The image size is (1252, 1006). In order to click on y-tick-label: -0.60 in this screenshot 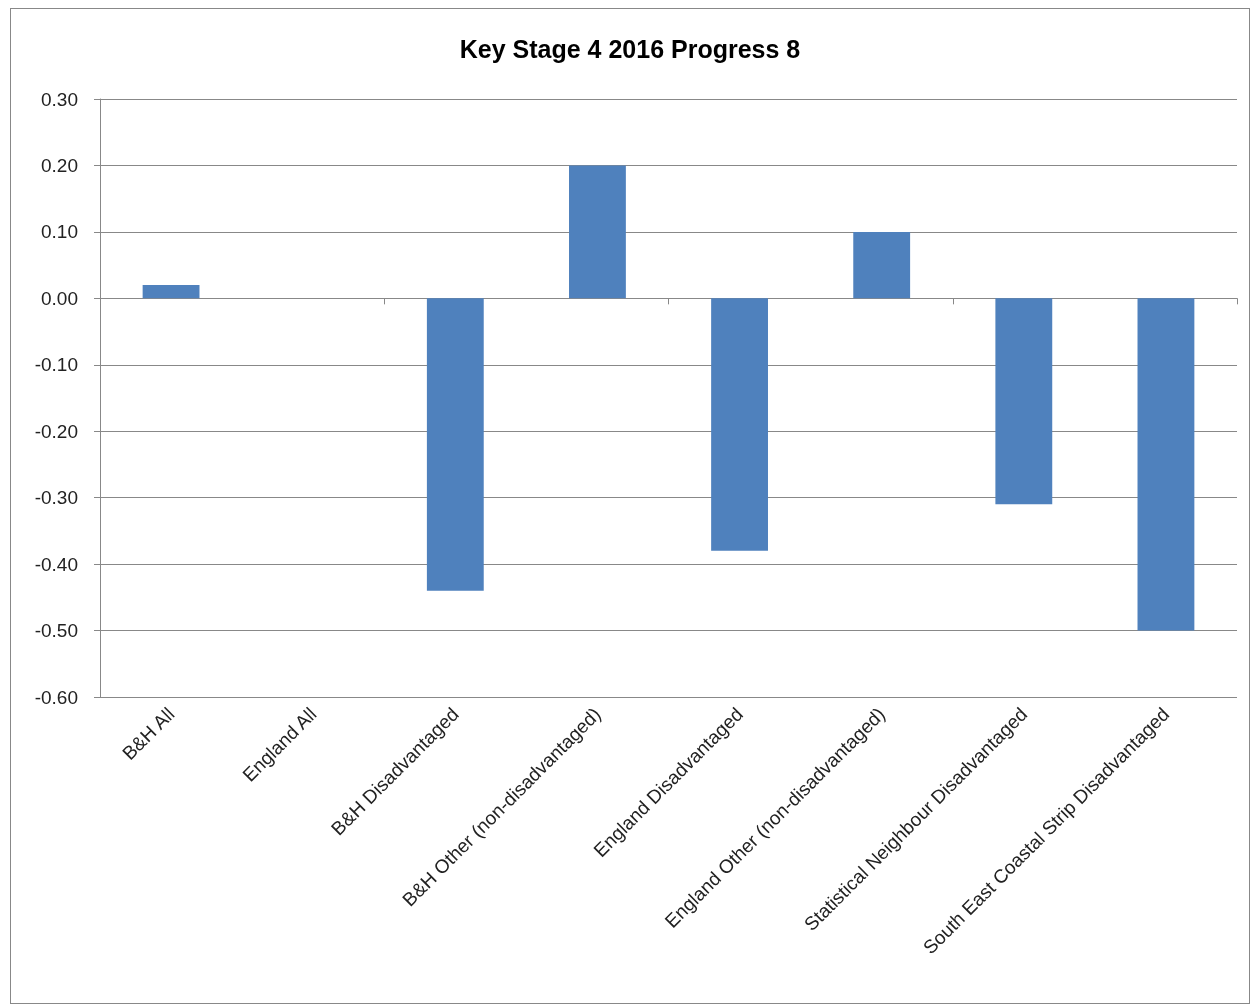, I will do `click(56, 697)`.